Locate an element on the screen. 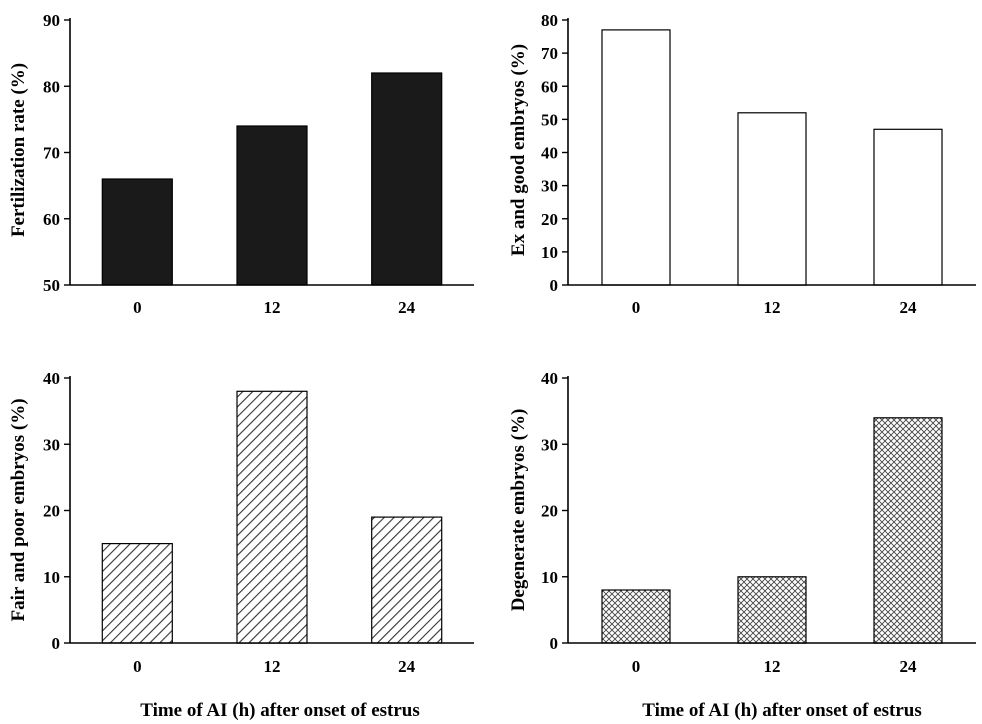  panel-0-ytick-label-80: 80 is located at coordinates (51, 86).